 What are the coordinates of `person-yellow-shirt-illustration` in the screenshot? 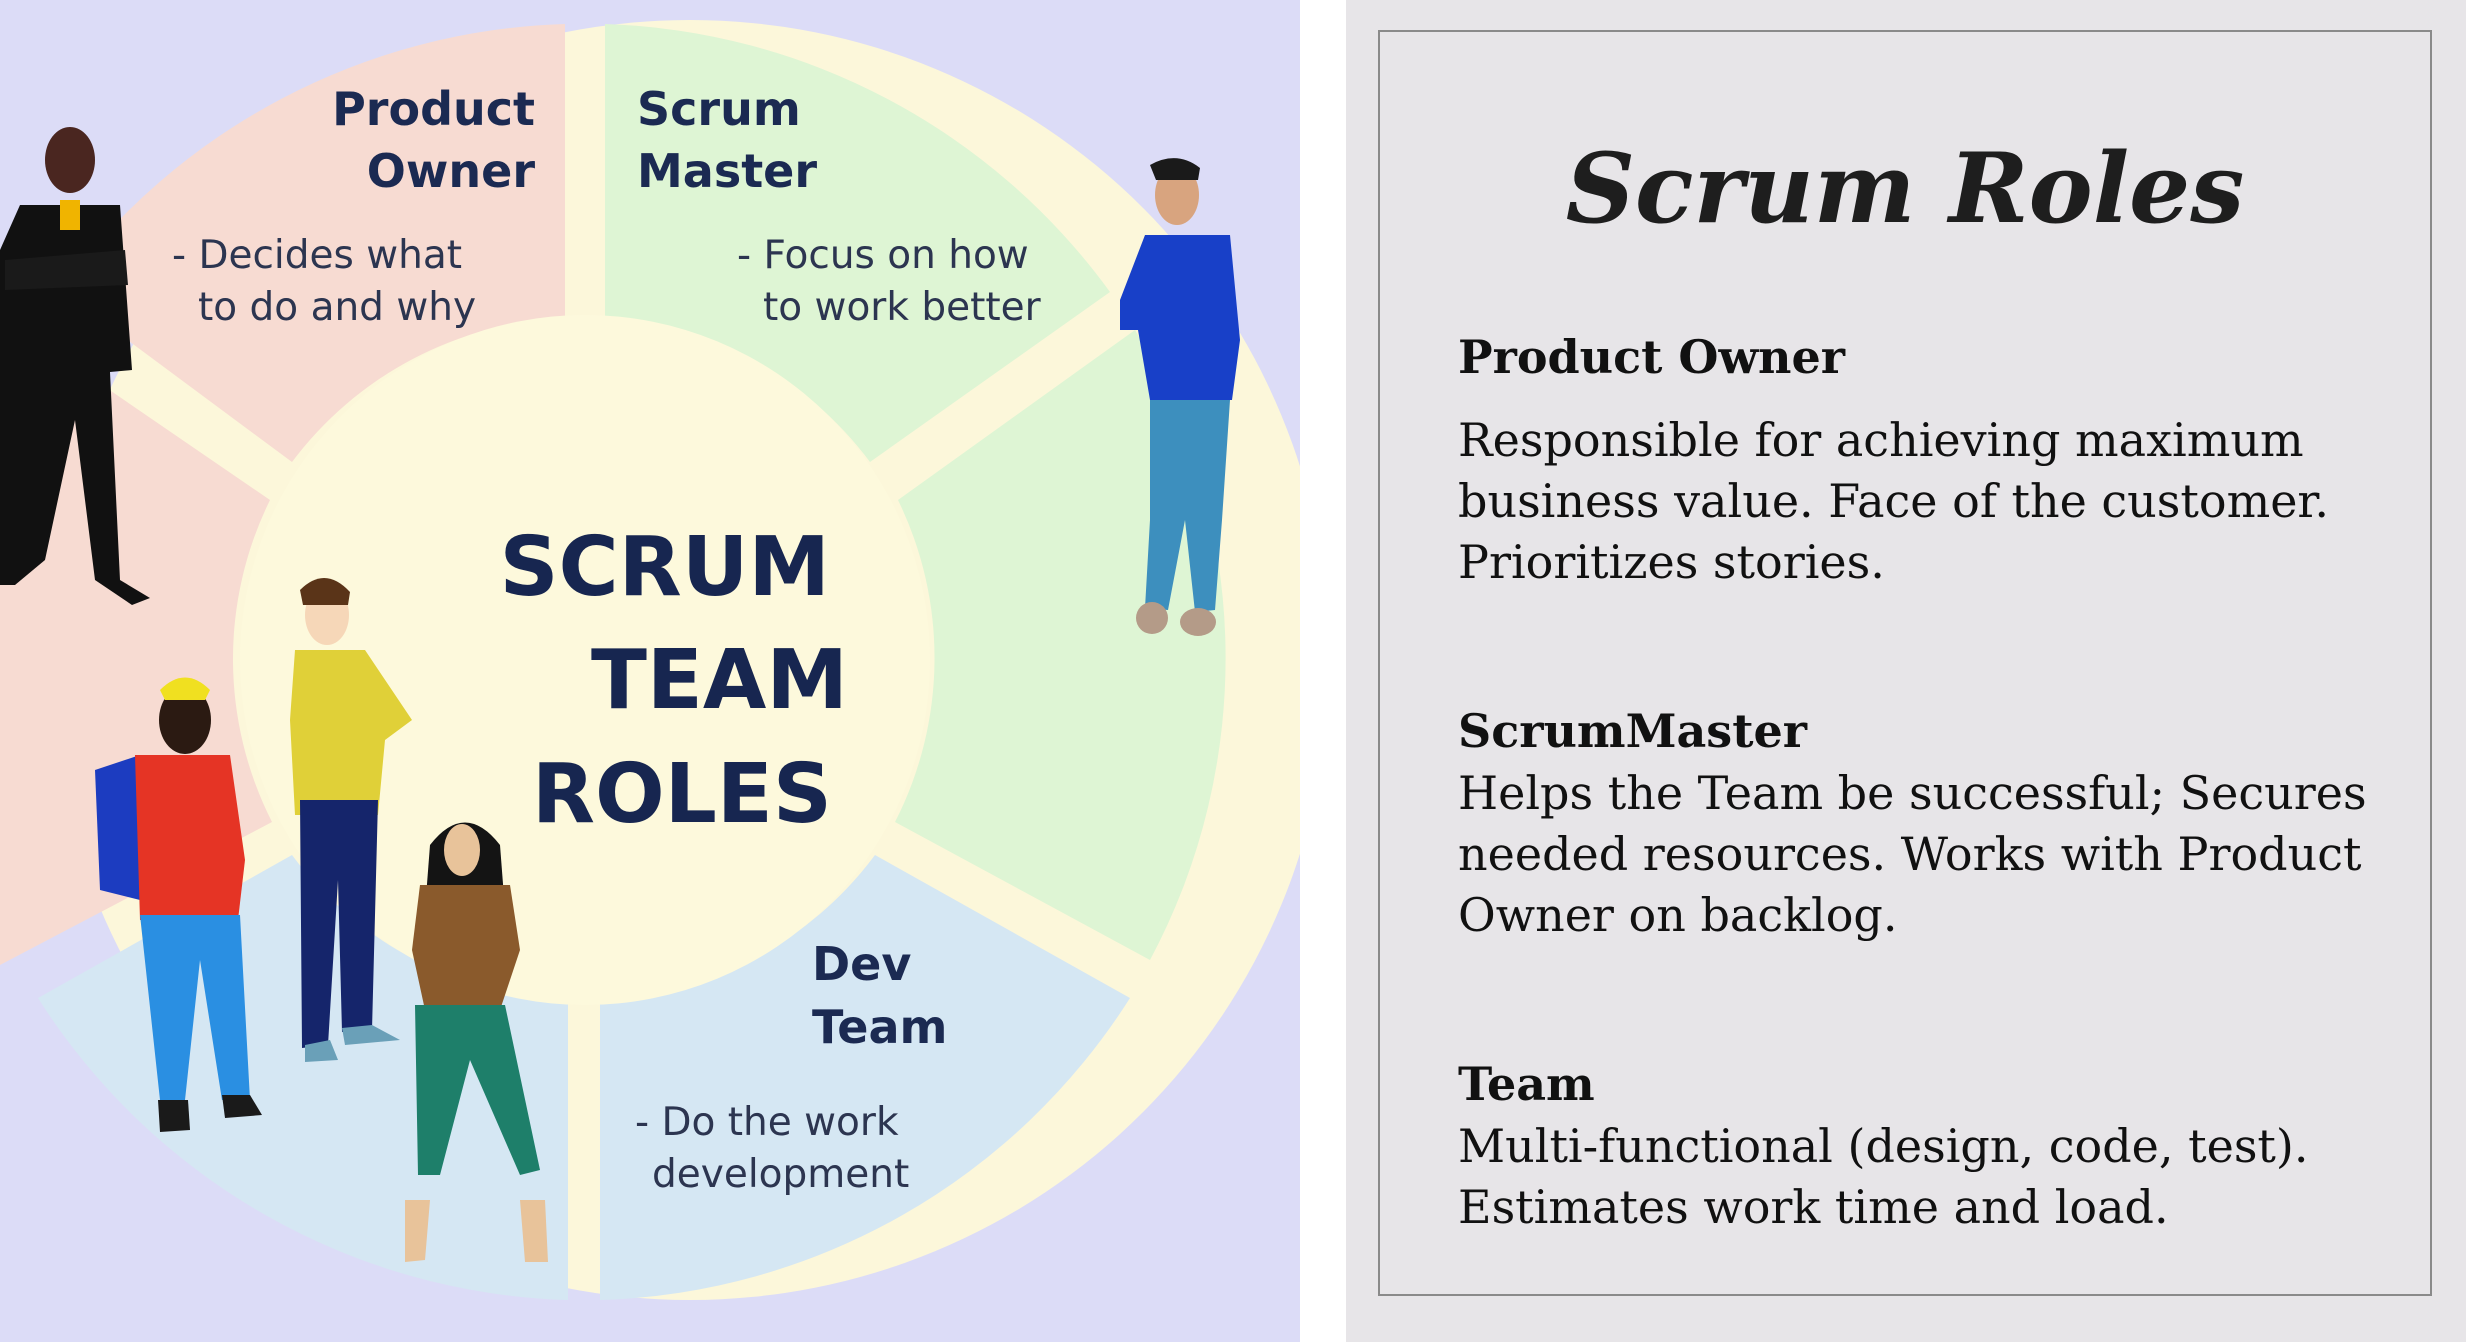 It's located at (351, 819).